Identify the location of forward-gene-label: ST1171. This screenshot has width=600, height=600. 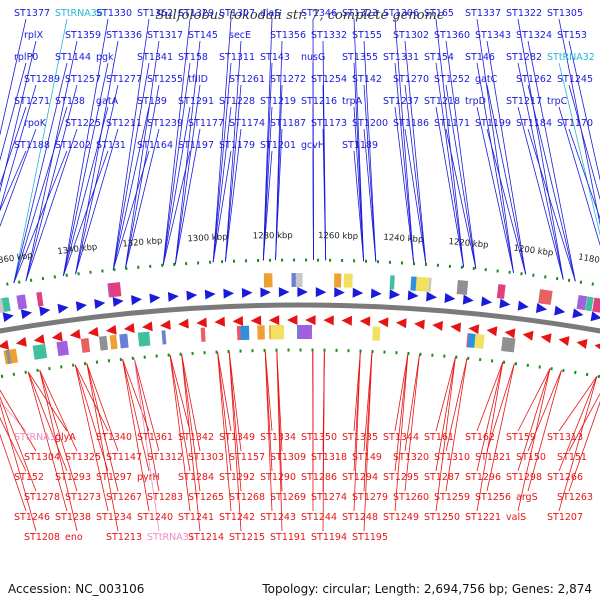
(452, 123).